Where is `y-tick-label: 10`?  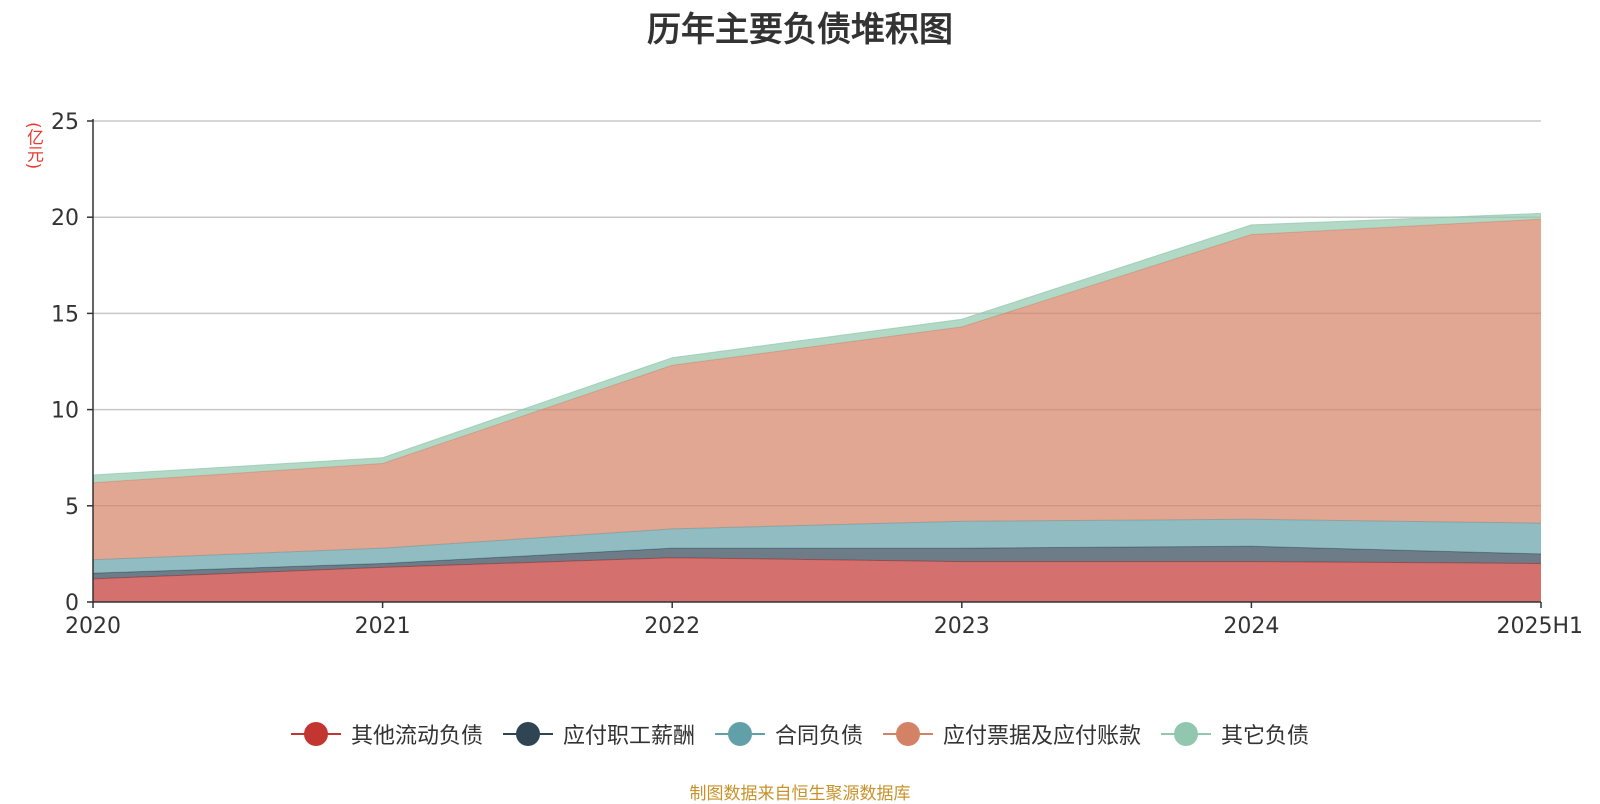
y-tick-label: 10 is located at coordinates (65, 411).